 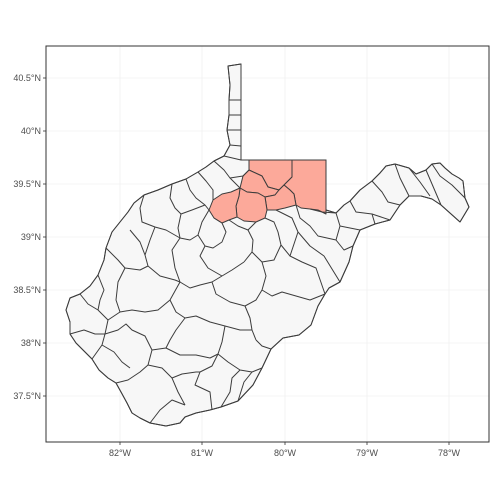 I want to click on y-tick-label: 40.5°N, so click(x=27, y=78).